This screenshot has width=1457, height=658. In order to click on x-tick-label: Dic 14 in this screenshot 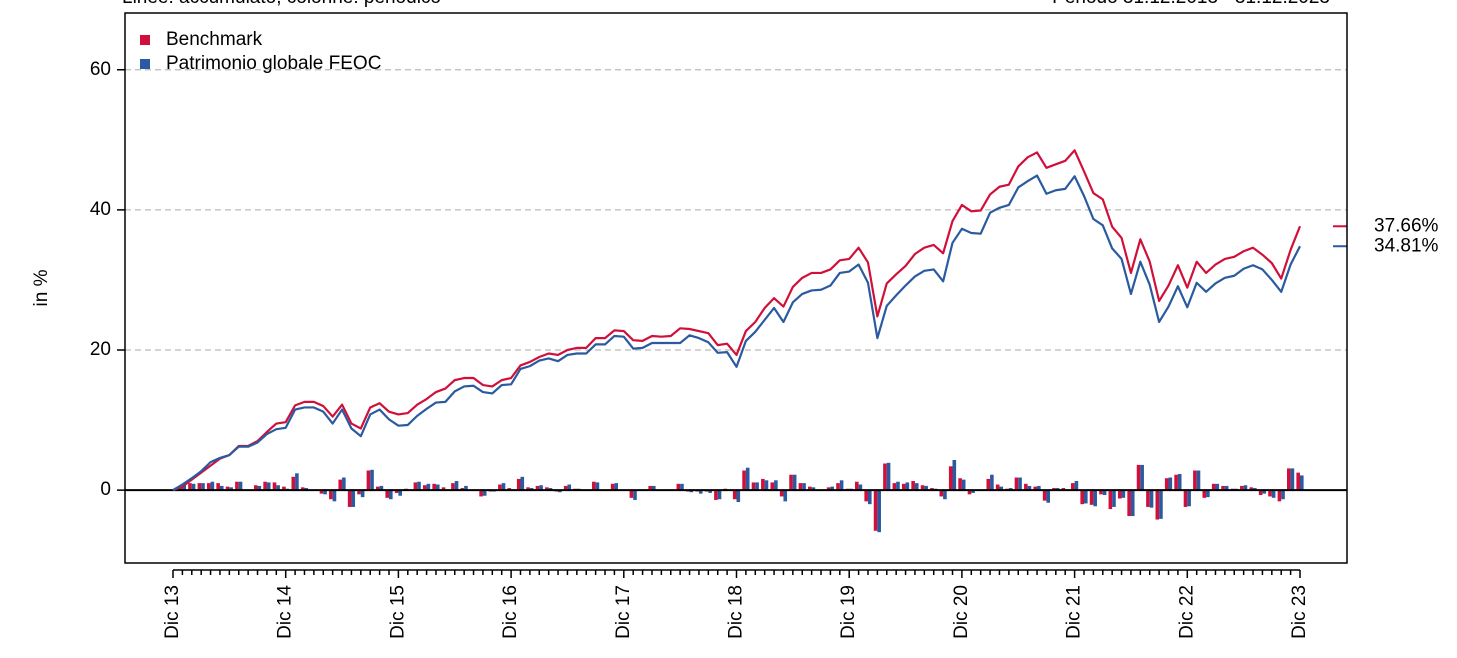, I will do `click(285, 612)`.